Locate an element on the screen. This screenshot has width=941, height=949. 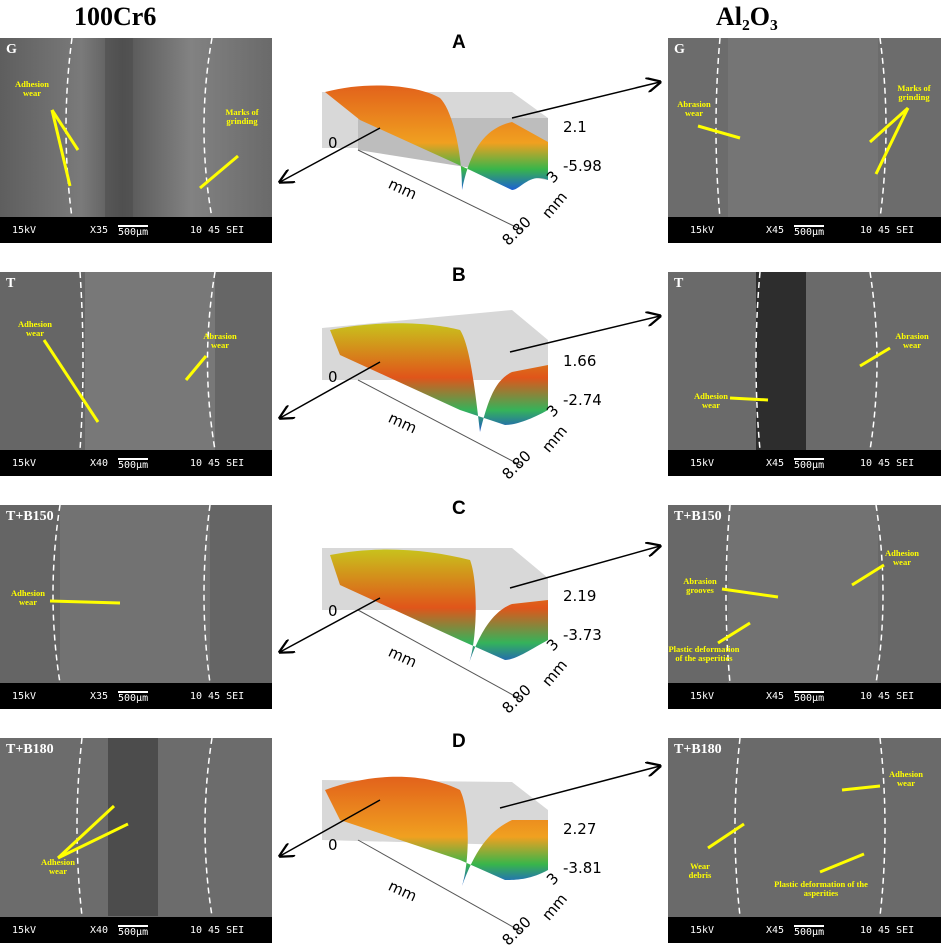
z-max-label: 1.66 is located at coordinates (580, 361).